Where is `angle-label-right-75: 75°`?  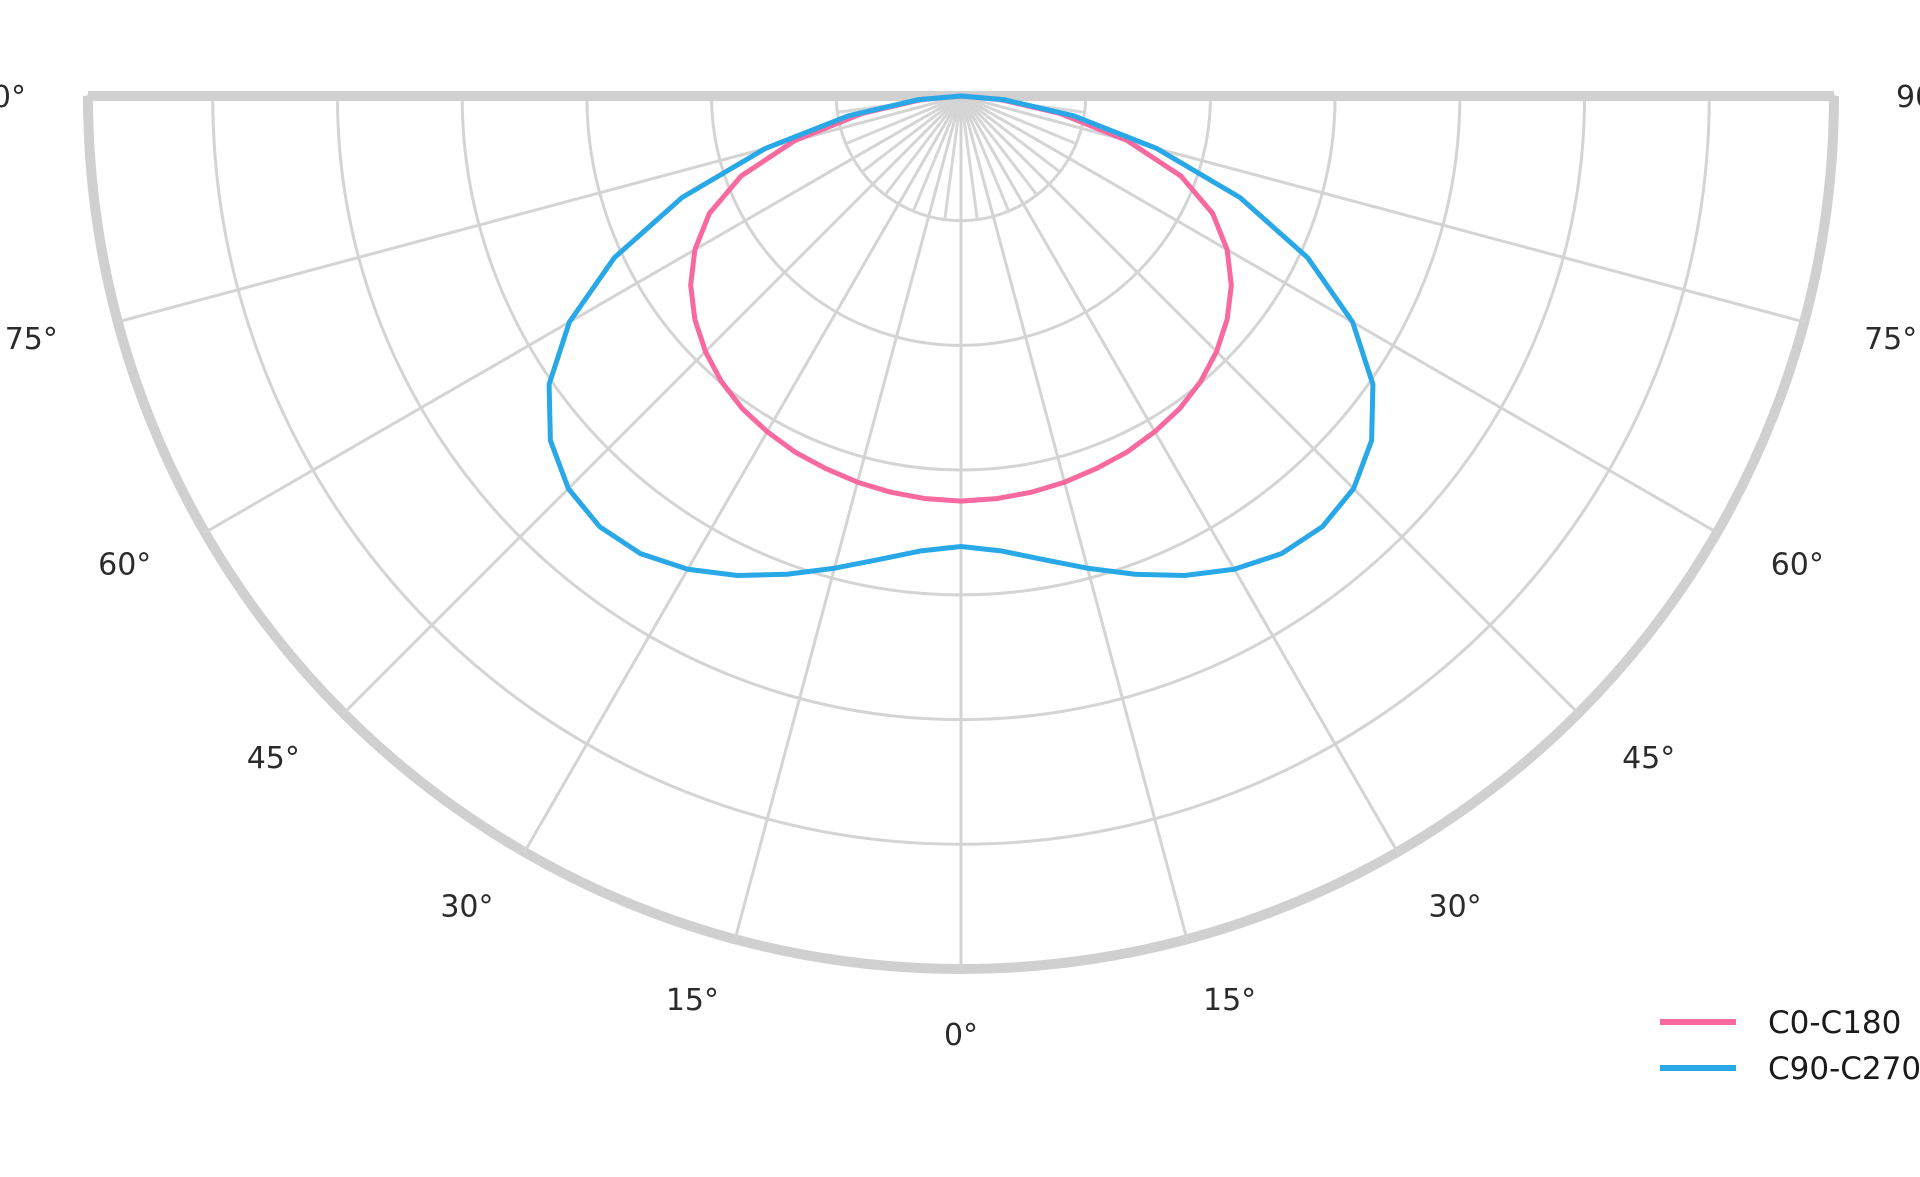 angle-label-right-75: 75° is located at coordinates (1890, 339).